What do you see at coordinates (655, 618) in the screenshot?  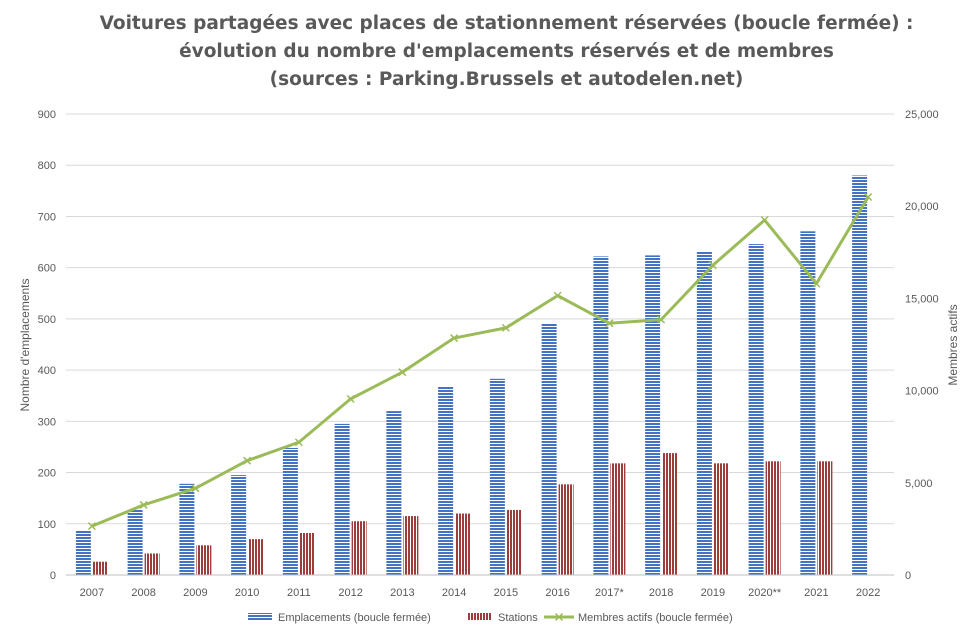 I see `legend-membres-actifs-label: Membres actifs (boucle fermée)` at bounding box center [655, 618].